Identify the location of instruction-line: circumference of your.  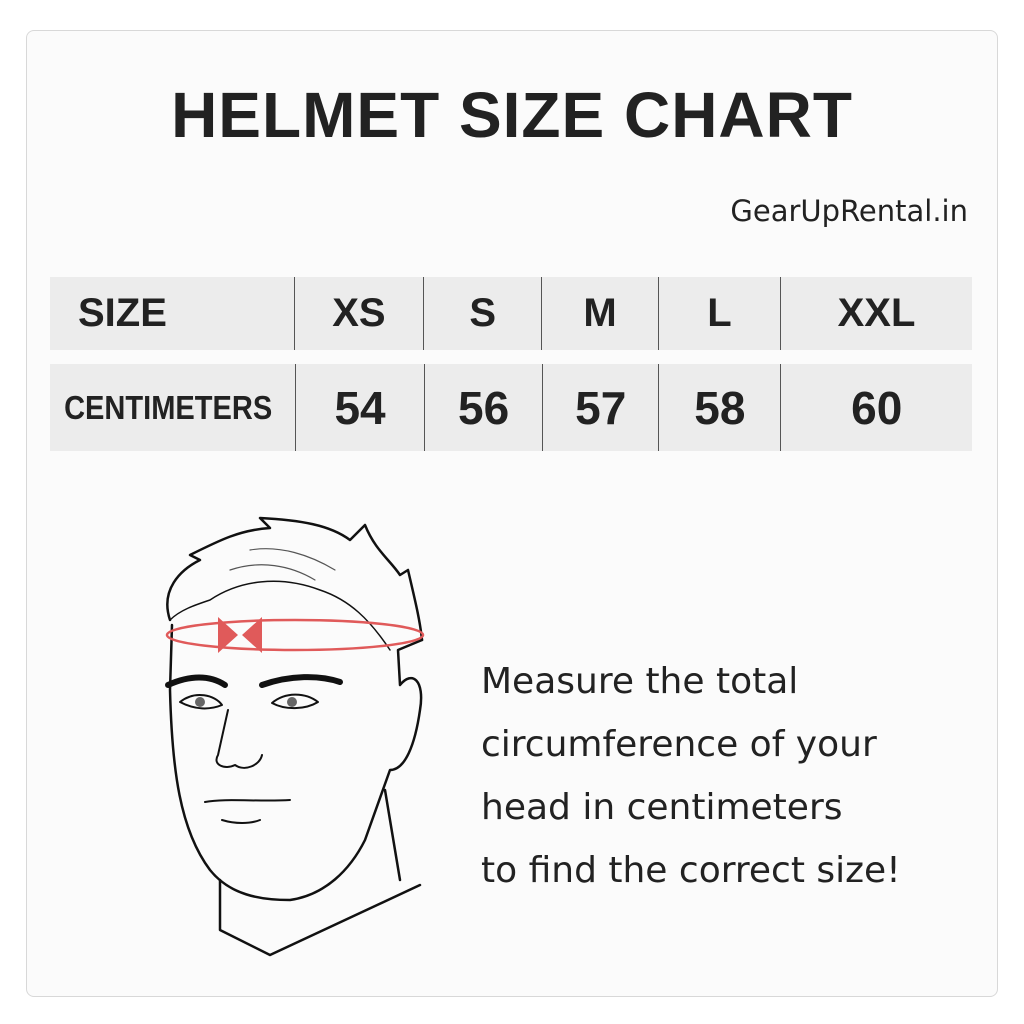
(679, 744).